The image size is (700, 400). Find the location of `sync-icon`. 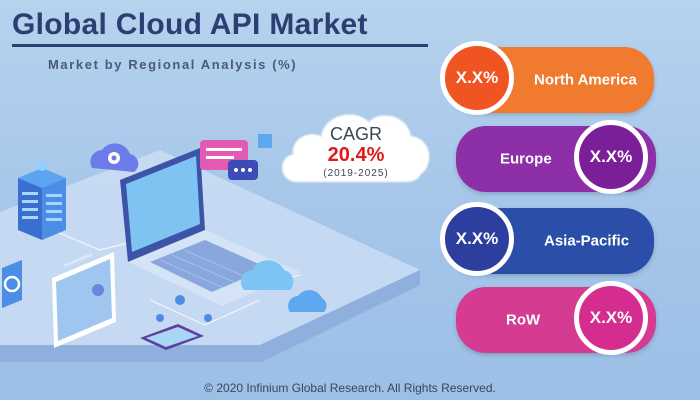

sync-icon is located at coordinates (12, 284).